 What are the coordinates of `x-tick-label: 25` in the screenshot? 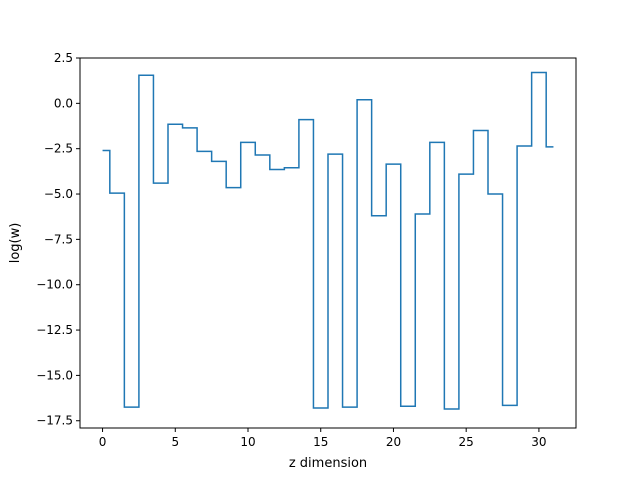 It's located at (466, 442).